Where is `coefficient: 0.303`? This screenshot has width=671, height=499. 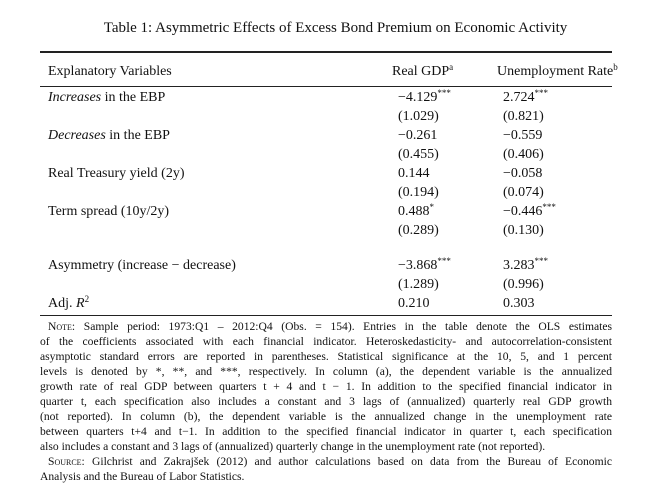
coefficient: 0.303 is located at coordinates (519, 304).